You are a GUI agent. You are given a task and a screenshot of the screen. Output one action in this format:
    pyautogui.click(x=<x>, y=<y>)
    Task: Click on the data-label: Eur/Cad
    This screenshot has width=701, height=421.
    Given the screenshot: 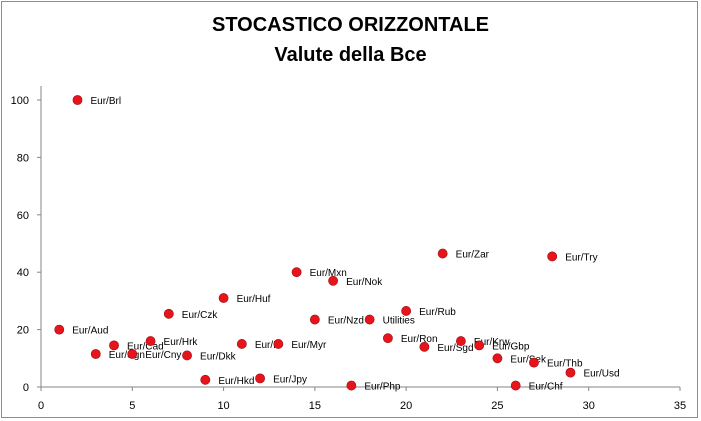 What is the action you would take?
    pyautogui.click(x=145, y=346)
    